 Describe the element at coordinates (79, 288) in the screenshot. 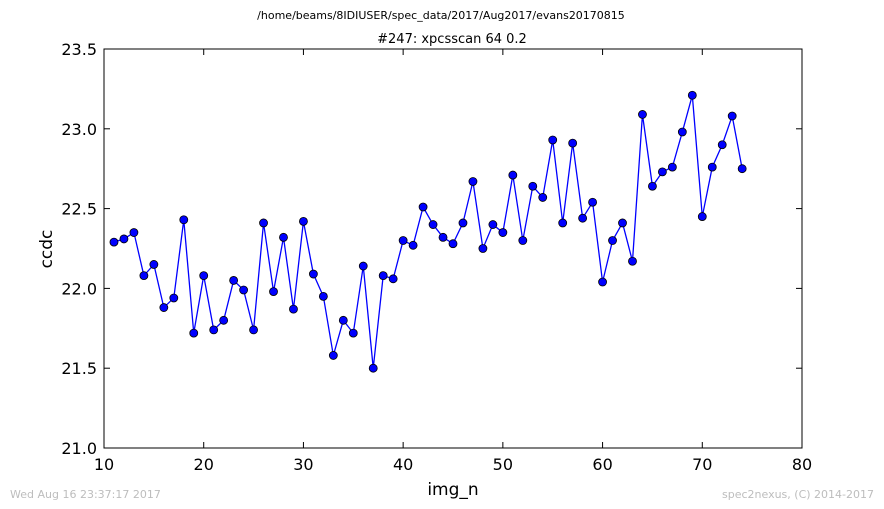

I see `y-tick-label: 22.0` at that location.